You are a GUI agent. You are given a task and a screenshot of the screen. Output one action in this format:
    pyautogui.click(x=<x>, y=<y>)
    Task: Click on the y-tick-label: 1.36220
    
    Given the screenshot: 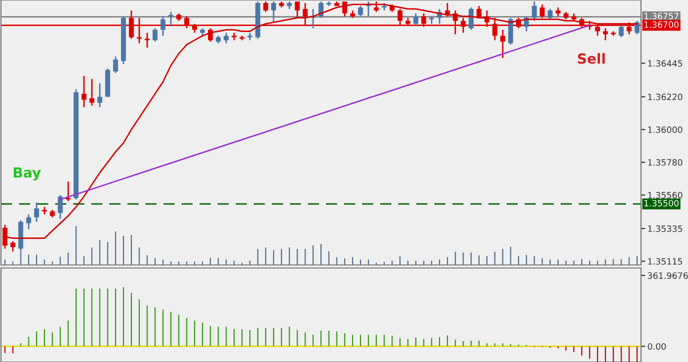 What is the action you would take?
    pyautogui.click(x=665, y=97)
    